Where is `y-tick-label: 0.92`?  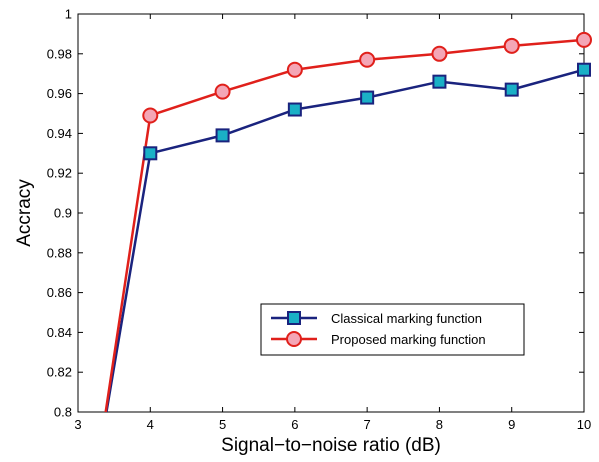
y-tick-label: 0.92 is located at coordinates (59, 173).